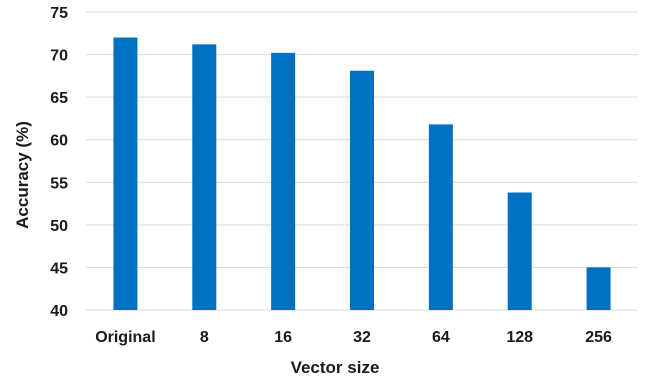 The image size is (649, 379). I want to click on y-tick-label: 65, so click(59, 98).